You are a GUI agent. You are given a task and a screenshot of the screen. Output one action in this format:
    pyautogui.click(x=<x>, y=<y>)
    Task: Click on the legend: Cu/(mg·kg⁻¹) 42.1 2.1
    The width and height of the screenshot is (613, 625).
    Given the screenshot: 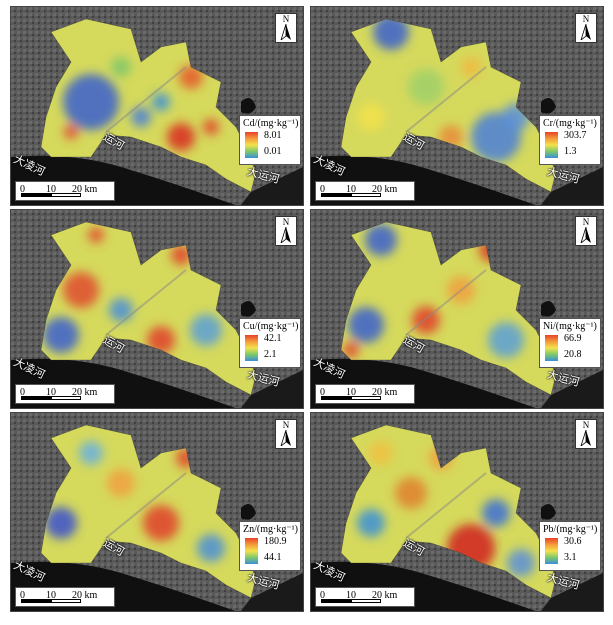 What is the action you would take?
    pyautogui.click(x=270, y=343)
    